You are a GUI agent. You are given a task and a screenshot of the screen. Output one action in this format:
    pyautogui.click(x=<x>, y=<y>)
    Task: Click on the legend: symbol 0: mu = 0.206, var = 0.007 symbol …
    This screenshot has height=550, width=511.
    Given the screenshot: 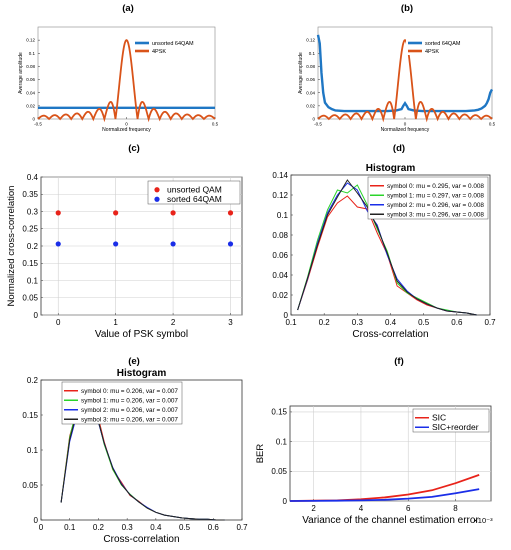 What is the action you would take?
    pyautogui.click(x=122, y=403)
    